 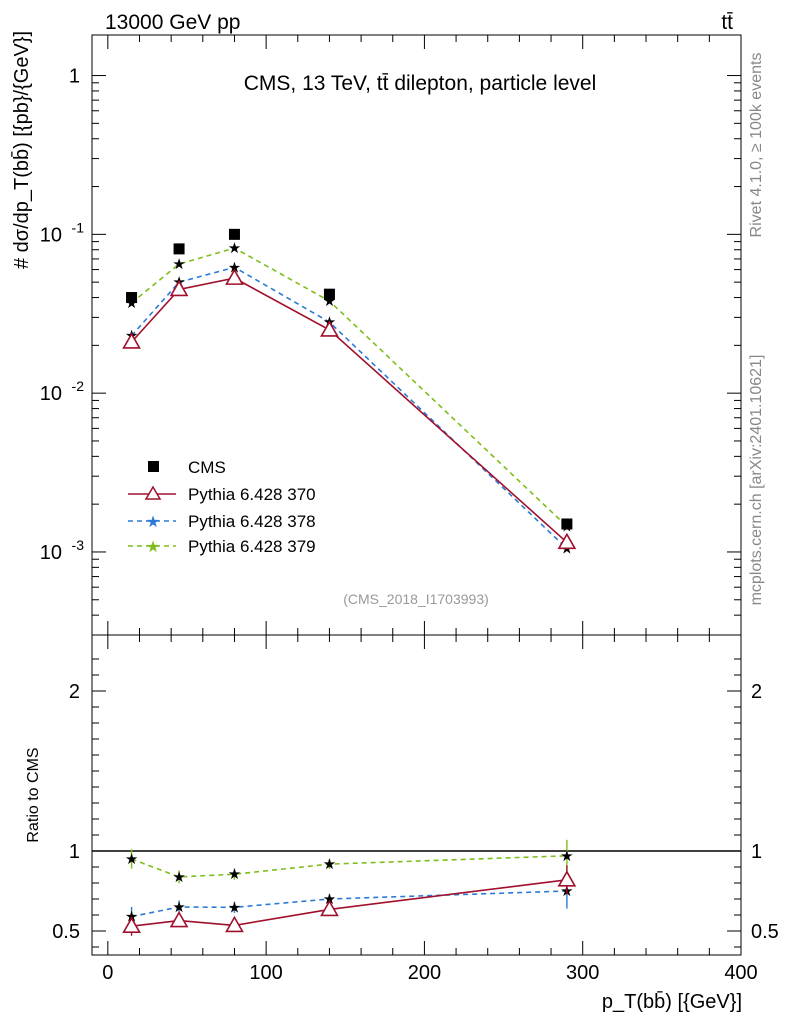 What do you see at coordinates (21, 150) in the screenshot?
I see `main-y-axis-label: # dσ/dp_T(bb̄) [{pb}/{GeV}]` at bounding box center [21, 150].